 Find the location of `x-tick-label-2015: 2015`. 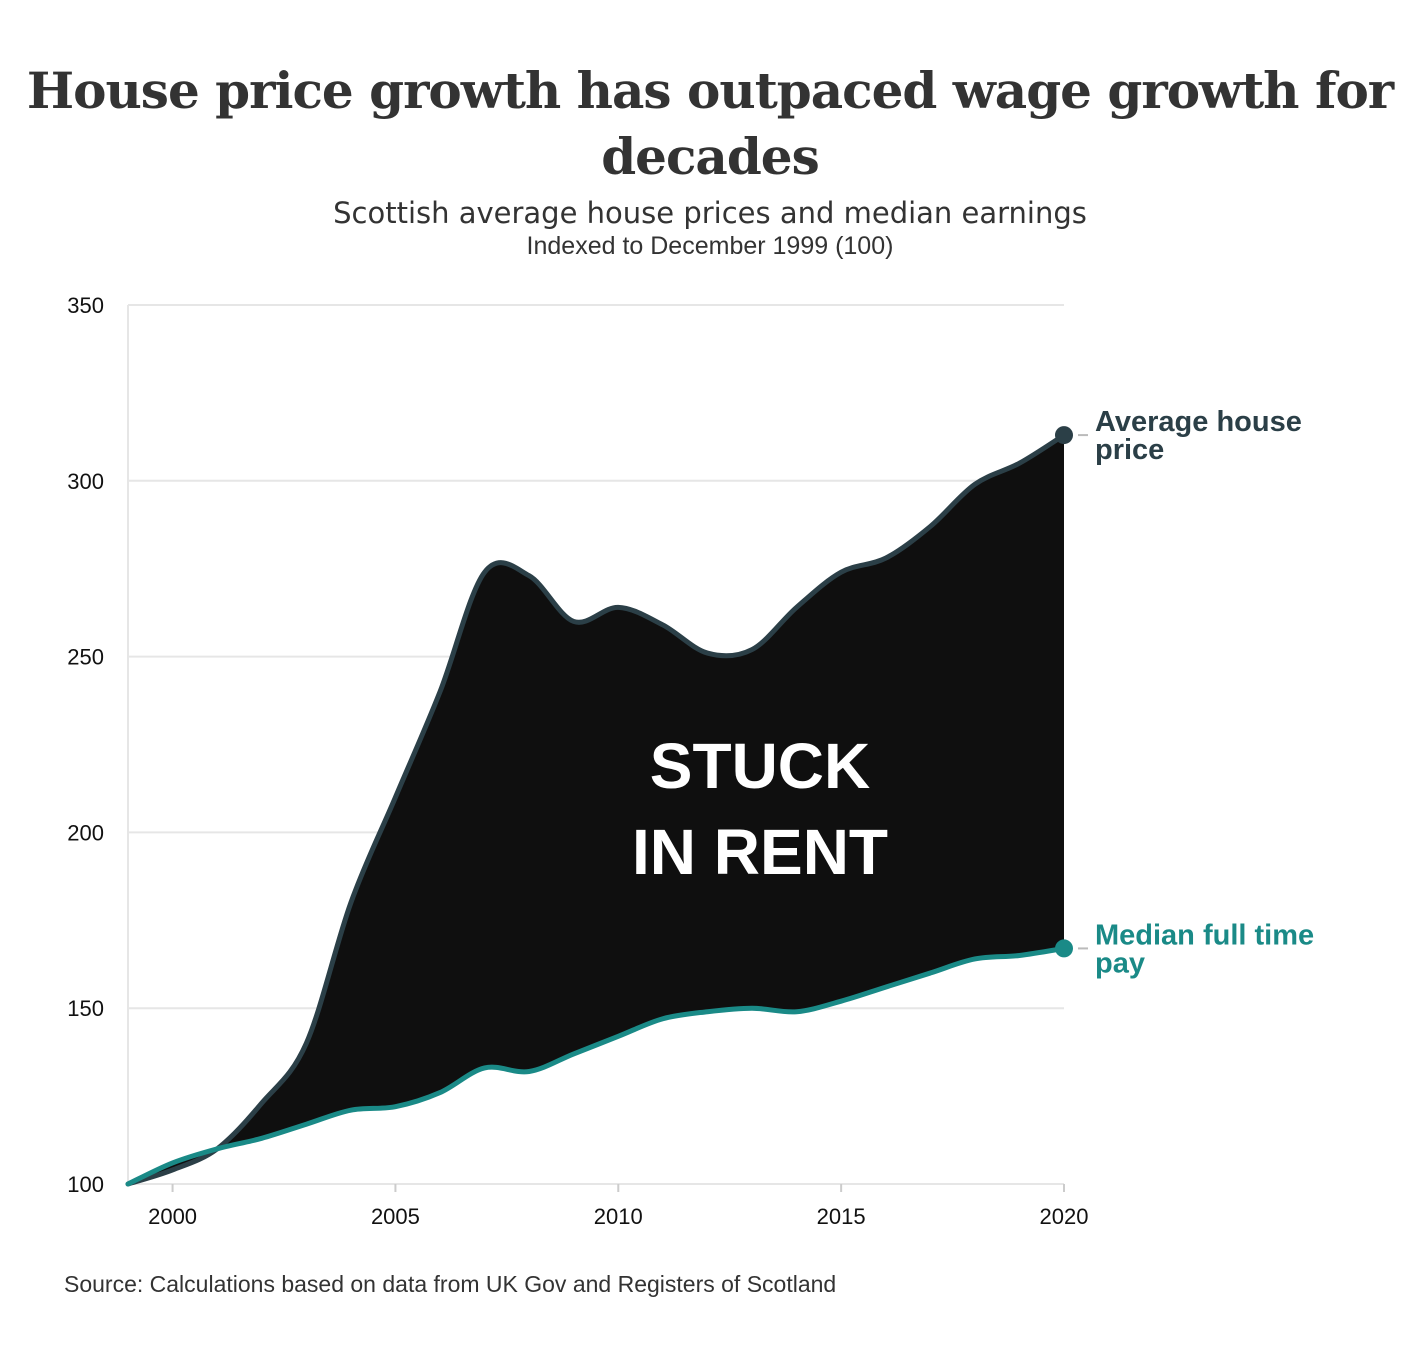

x-tick-label-2015: 2015 is located at coordinates (841, 1216).